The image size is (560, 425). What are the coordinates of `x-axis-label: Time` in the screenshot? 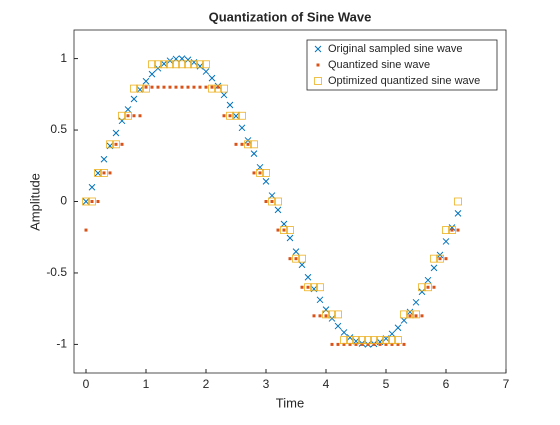 It's located at (290, 402).